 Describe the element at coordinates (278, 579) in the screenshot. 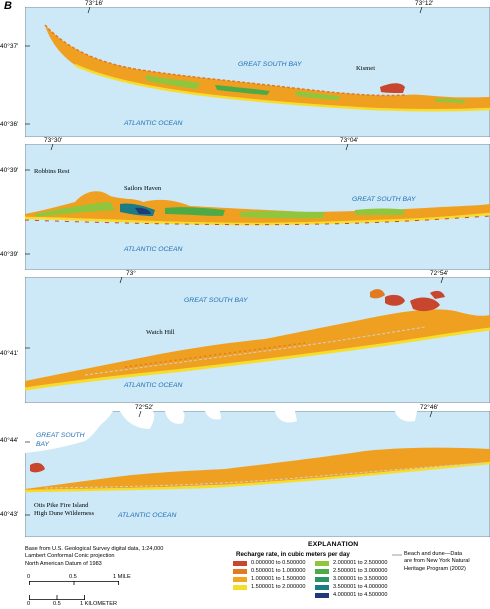

I see `legend-label-3: 1.000001 to 1.500000` at that location.